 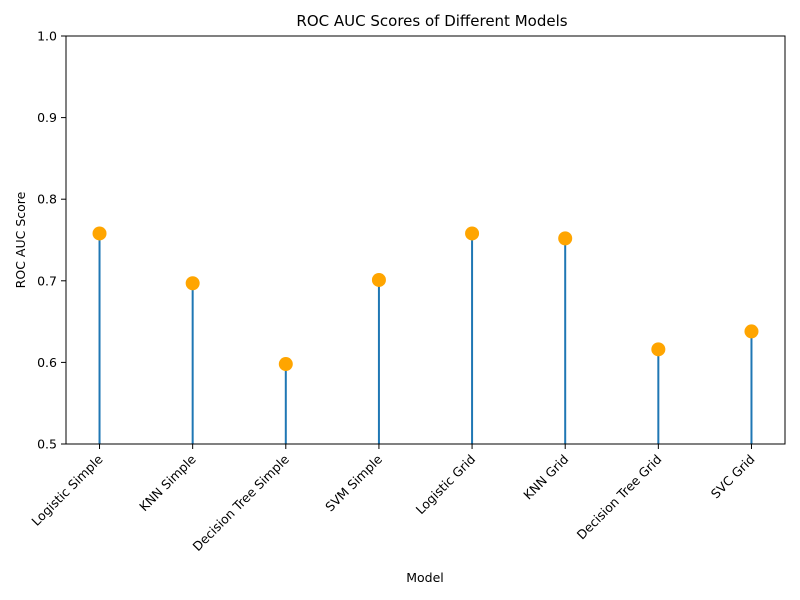 I want to click on x-tick-label: SVC Grid, so click(x=733, y=477).